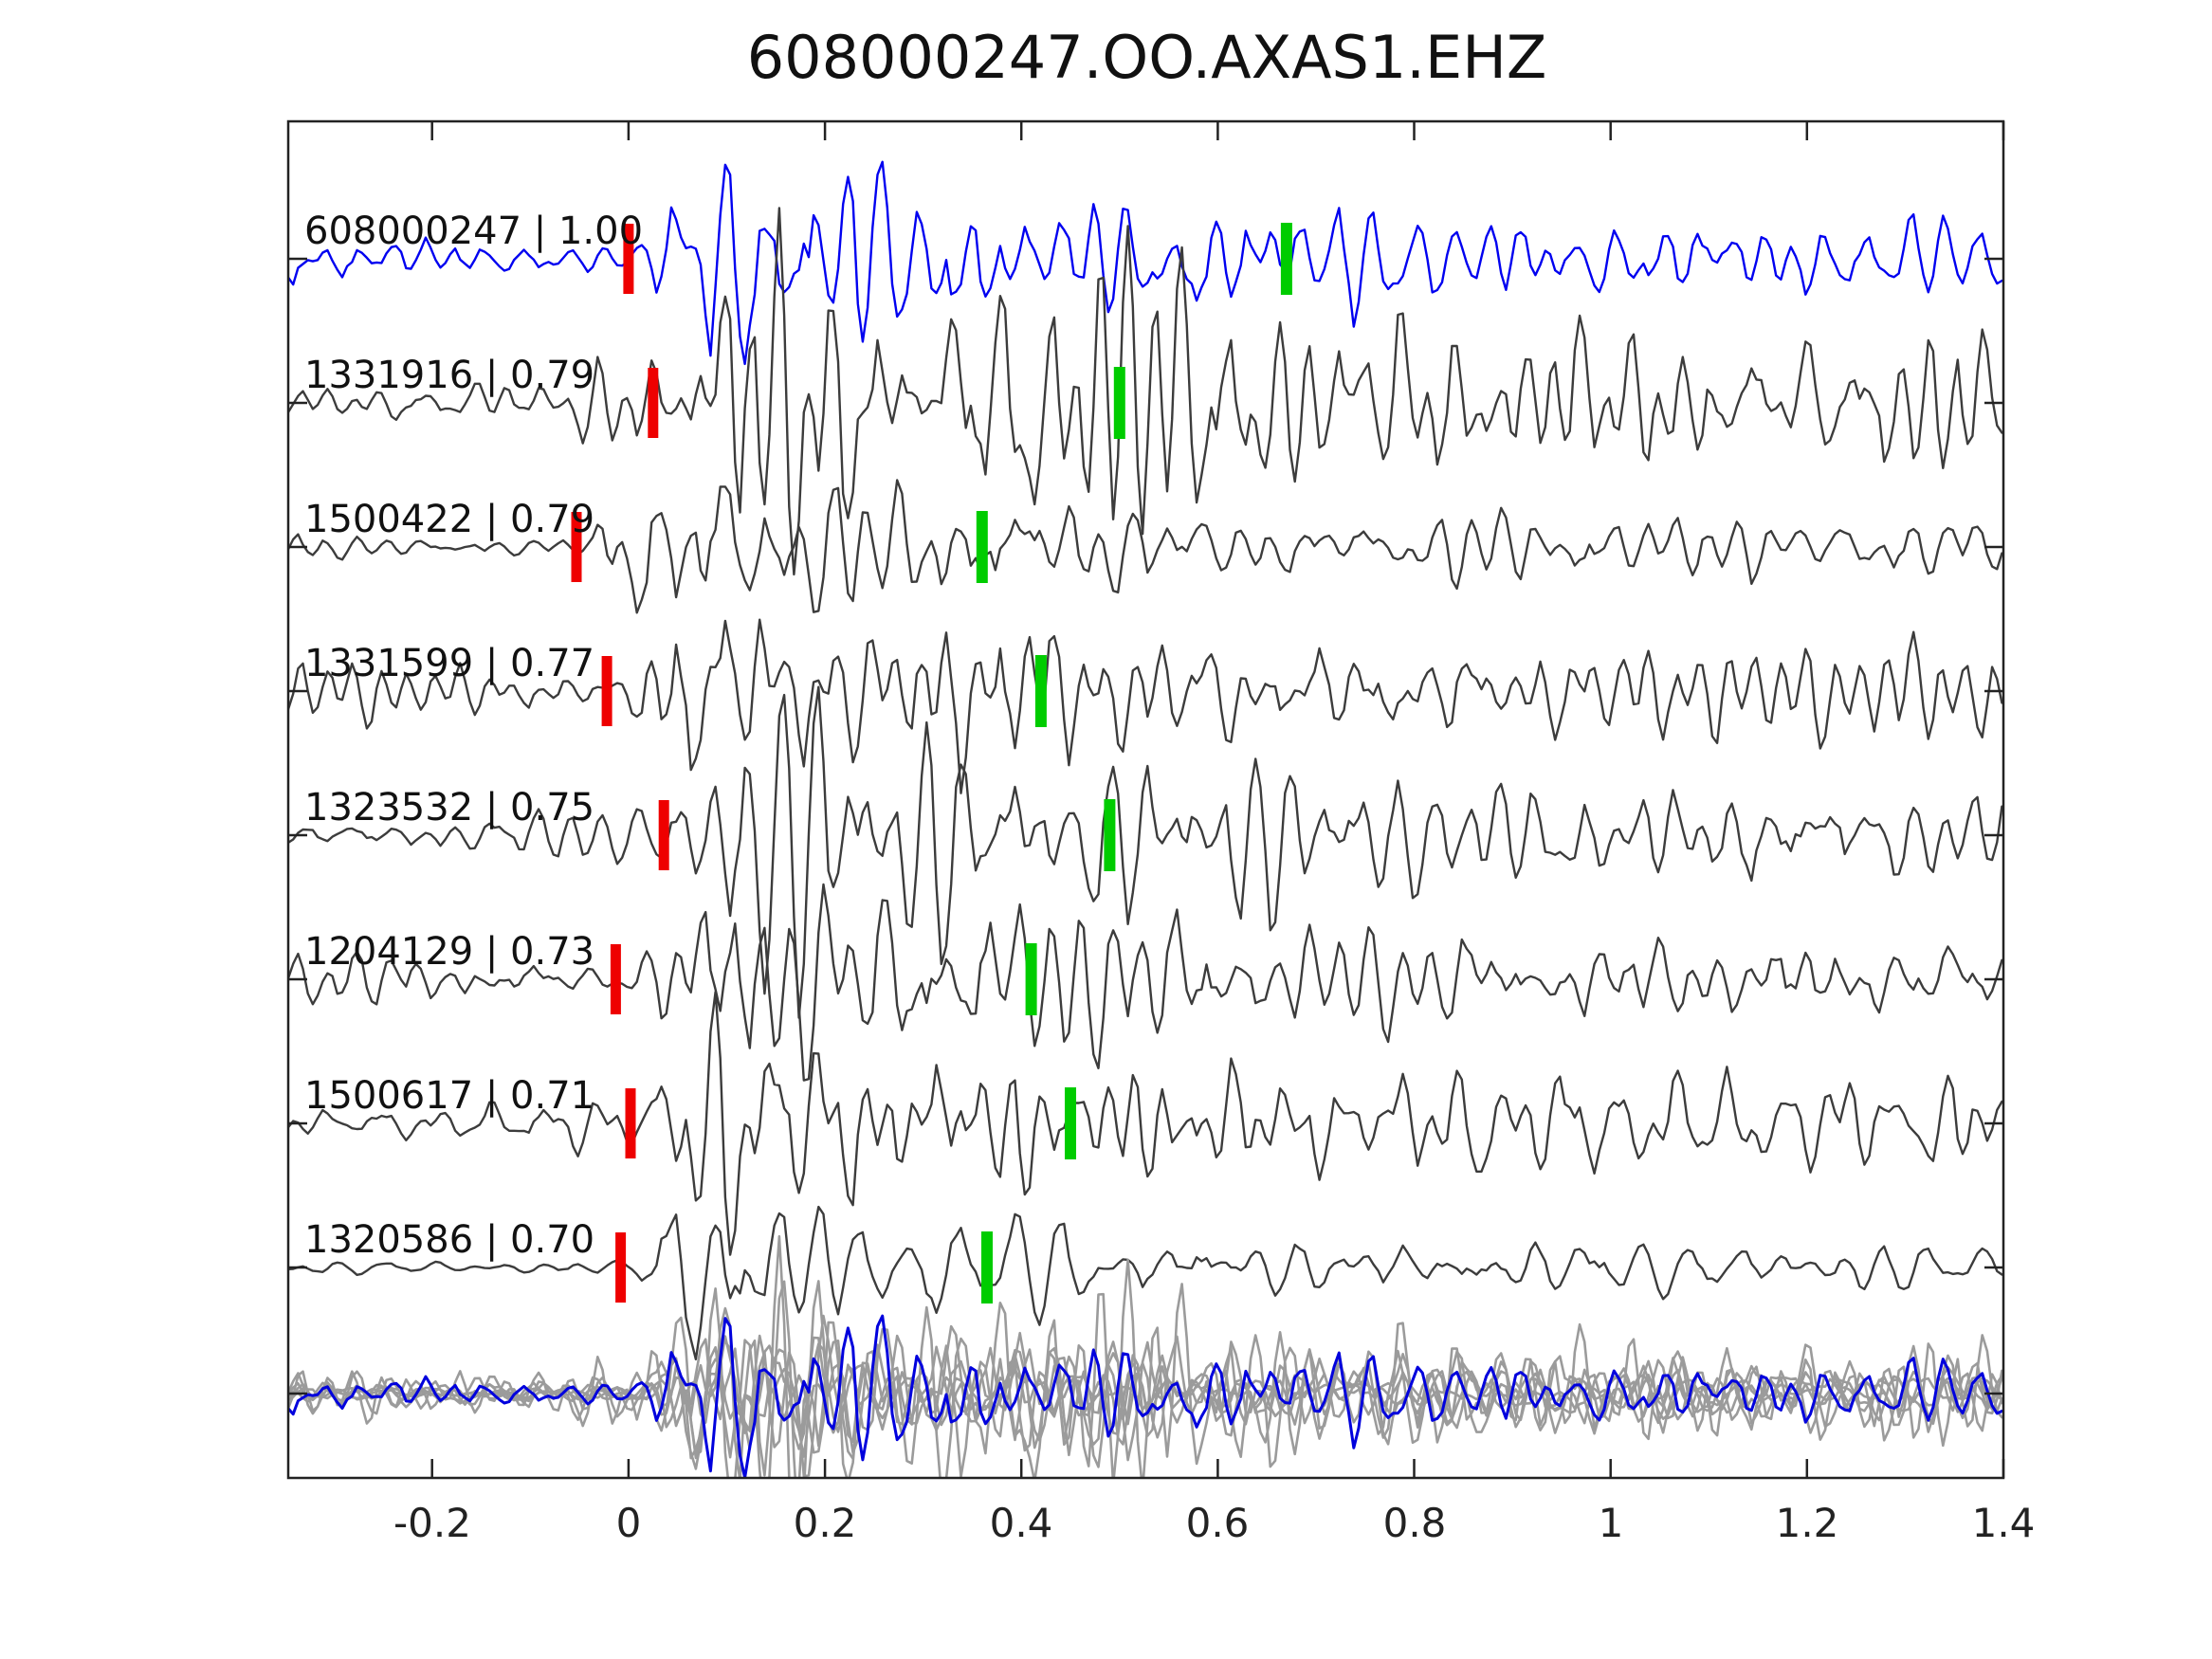  I want to click on x-tick-label: 0.4, so click(1021, 1523).